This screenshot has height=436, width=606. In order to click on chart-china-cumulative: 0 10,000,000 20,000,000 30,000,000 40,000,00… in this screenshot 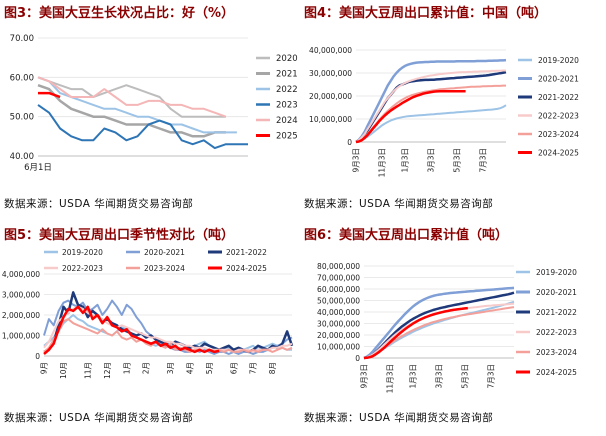, I will do `click(444, 111)`.